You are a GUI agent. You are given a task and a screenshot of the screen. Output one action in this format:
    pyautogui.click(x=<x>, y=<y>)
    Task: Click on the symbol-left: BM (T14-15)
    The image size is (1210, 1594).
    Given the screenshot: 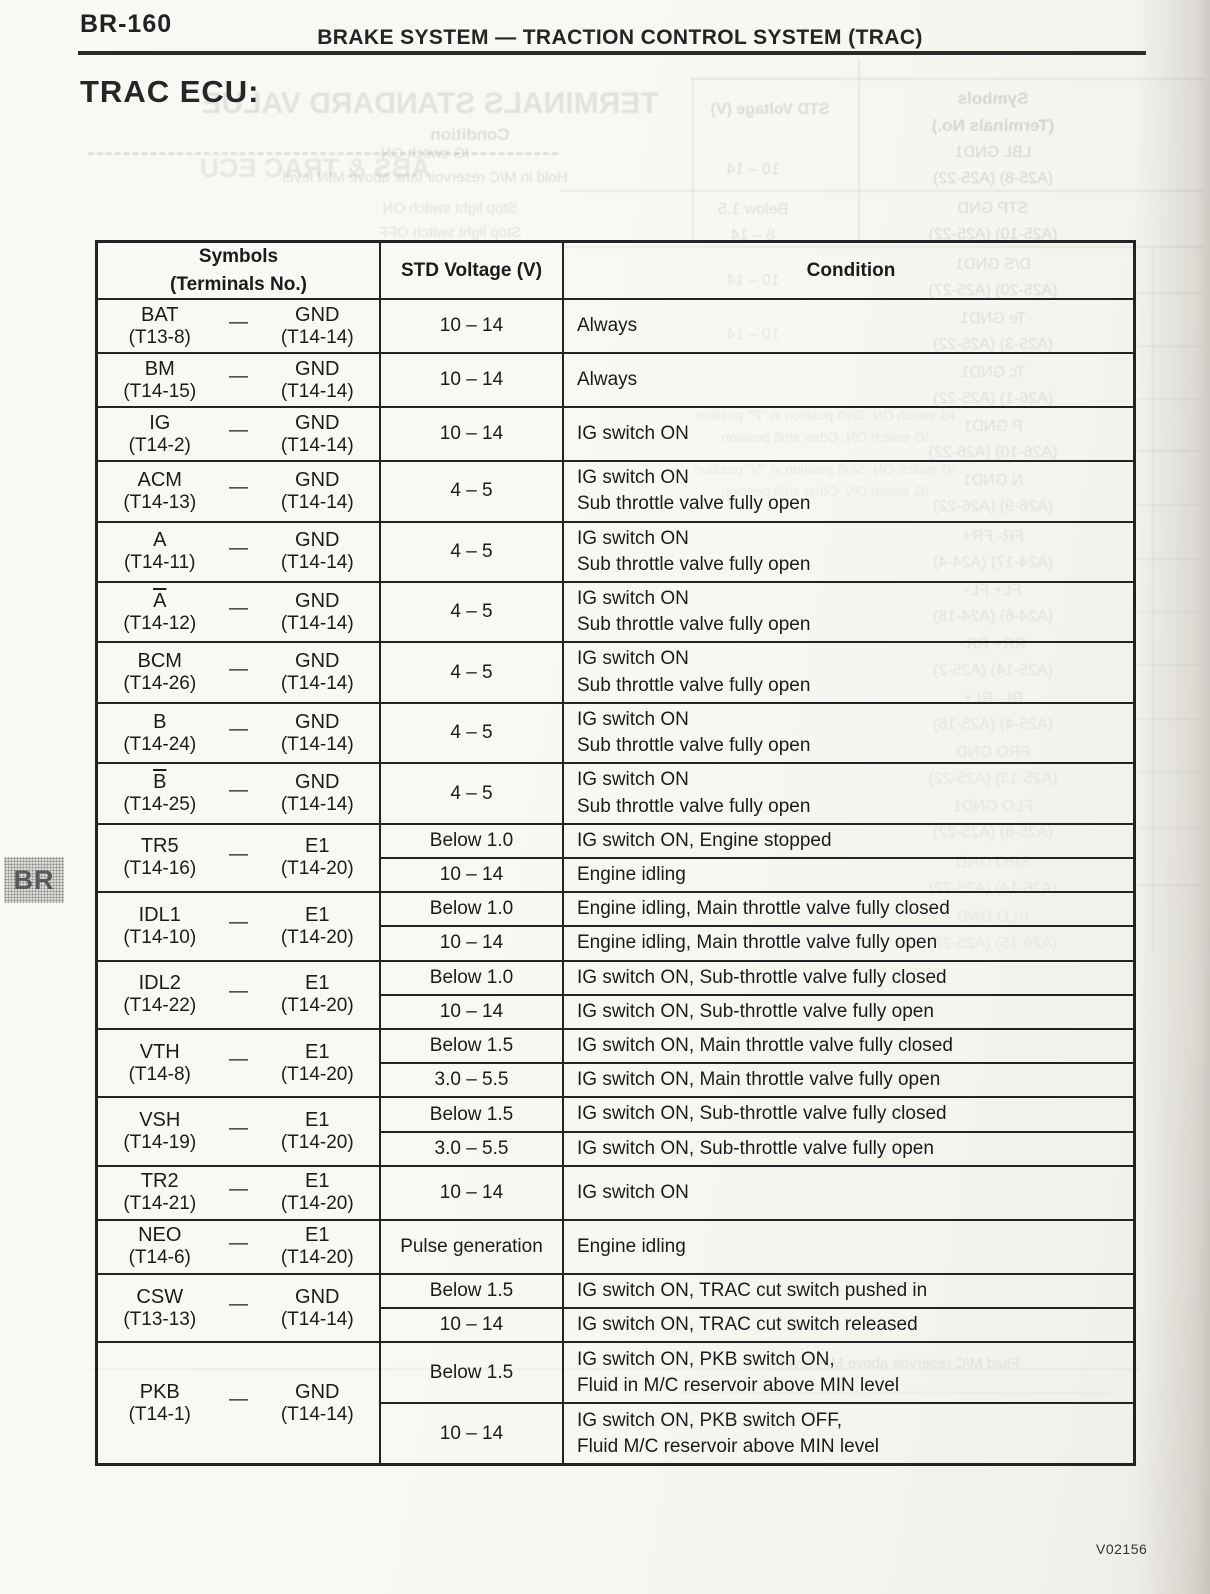 What is the action you would take?
    pyautogui.click(x=160, y=380)
    